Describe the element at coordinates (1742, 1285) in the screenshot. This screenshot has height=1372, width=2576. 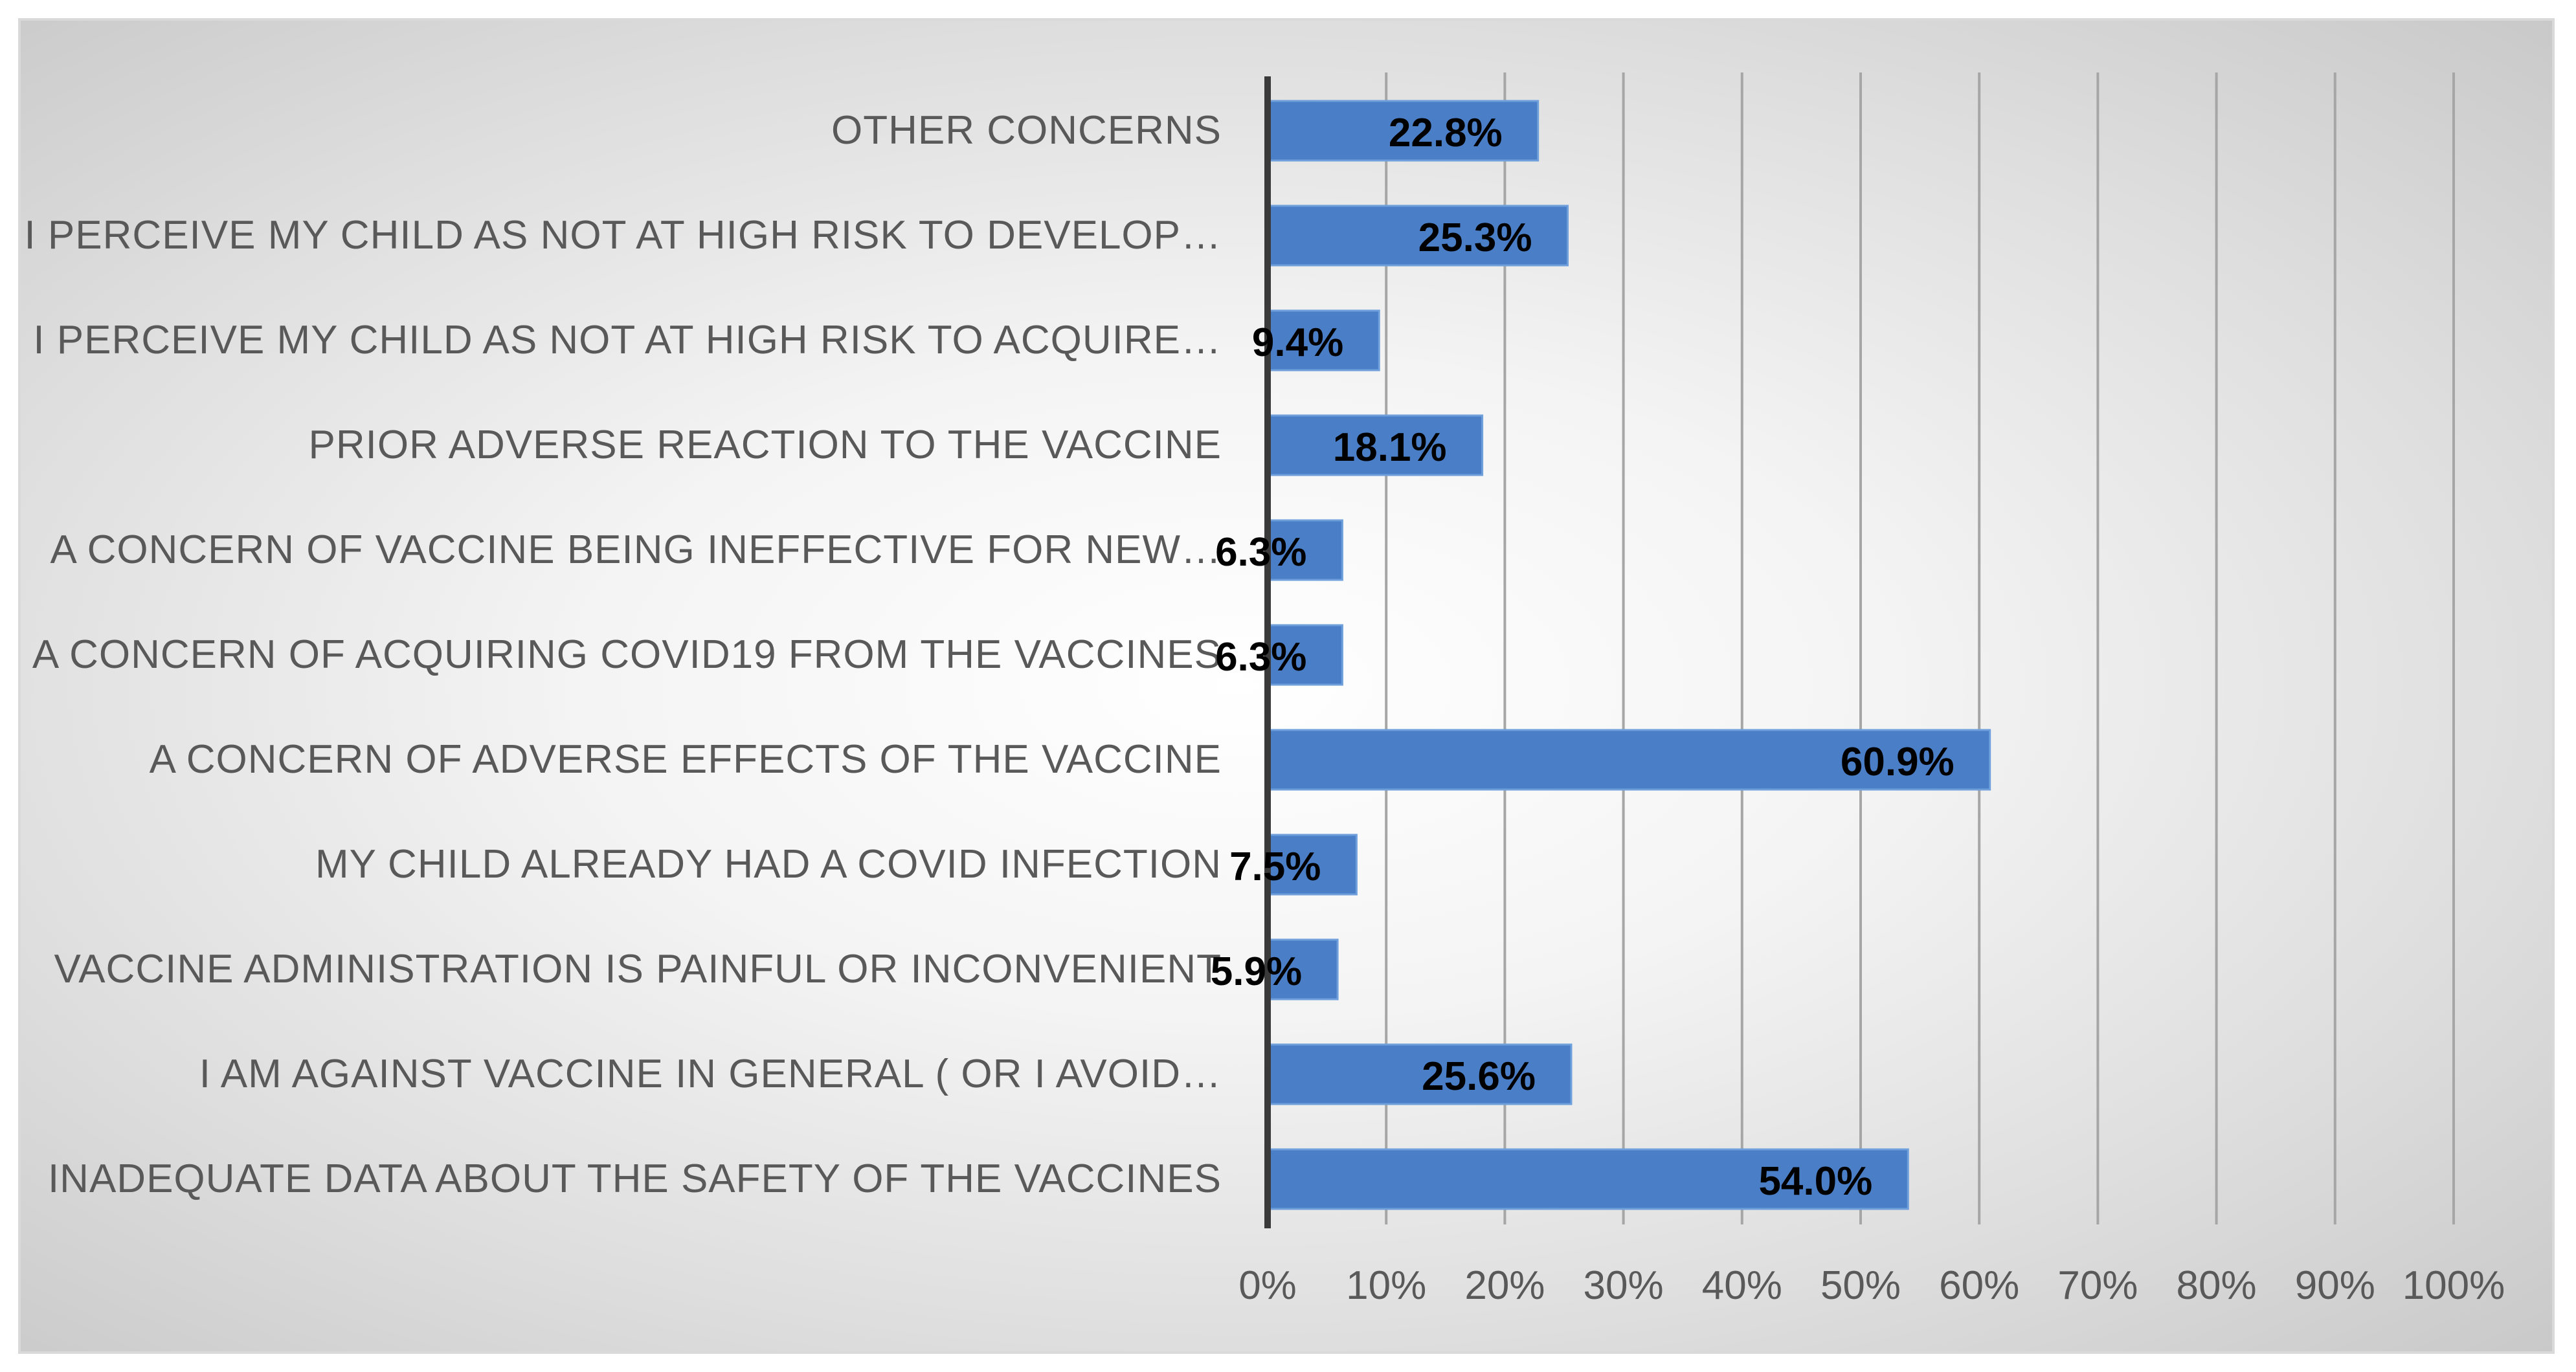
I see `x-tick-label: 40%` at that location.